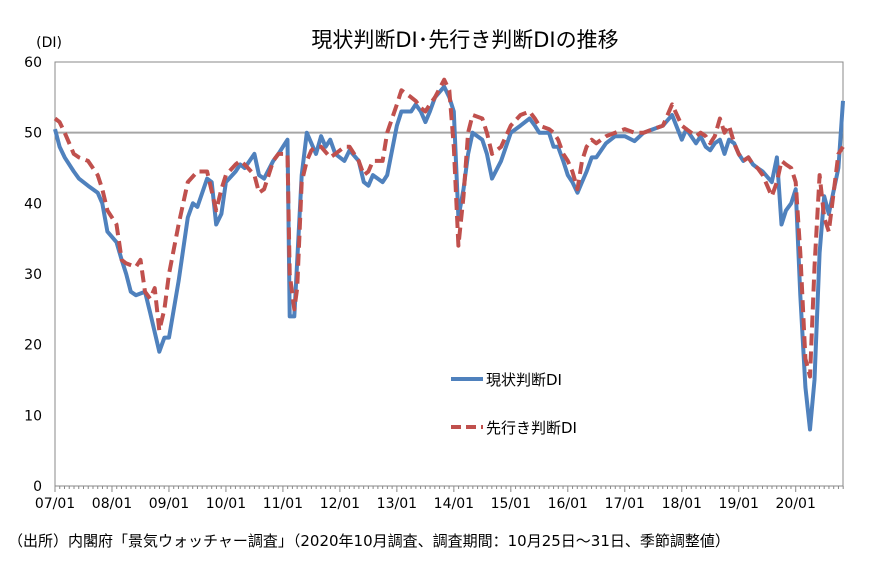 This screenshot has height=569, width=873. Describe the element at coordinates (33, 204) in the screenshot. I see `y-tick-label: 40` at that location.